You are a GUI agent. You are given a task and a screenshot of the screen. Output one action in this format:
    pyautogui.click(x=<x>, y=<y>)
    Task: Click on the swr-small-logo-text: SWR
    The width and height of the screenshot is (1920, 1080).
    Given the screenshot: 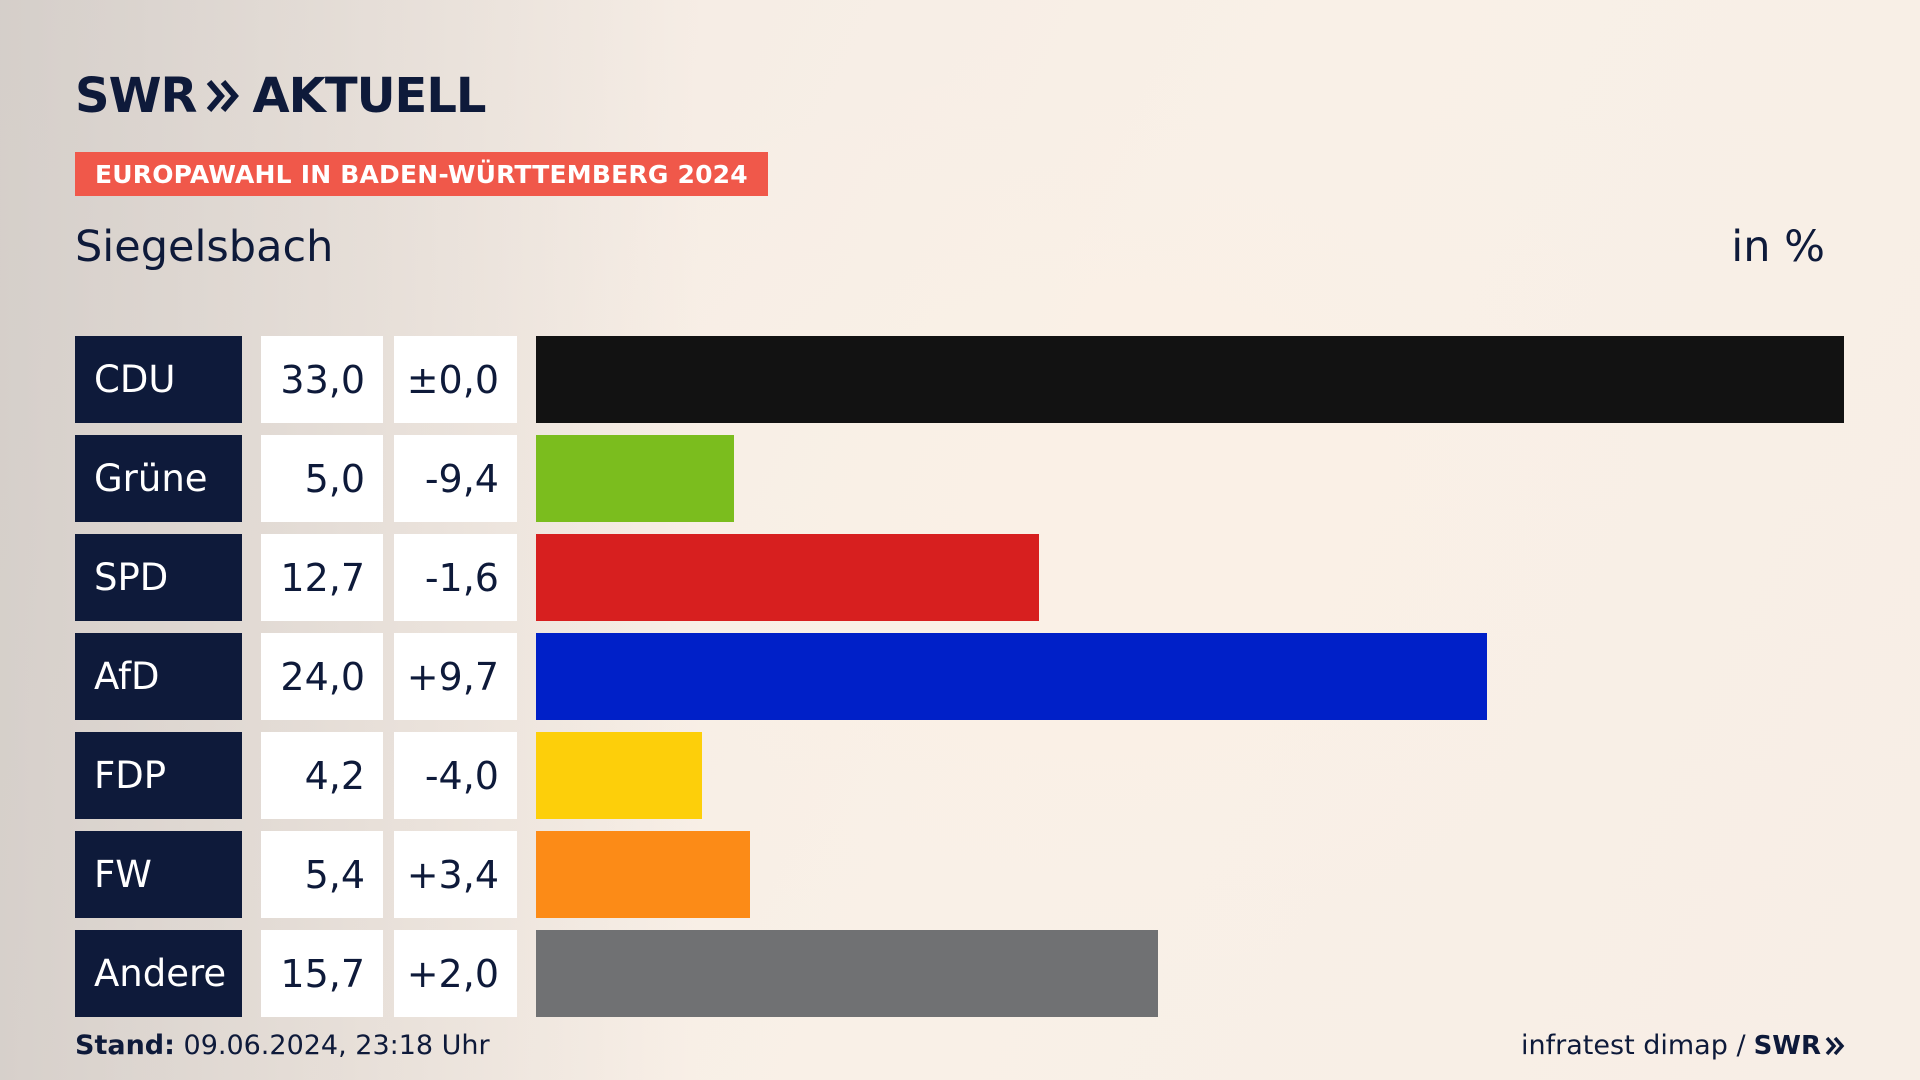 What is the action you would take?
    pyautogui.click(x=1787, y=1045)
    